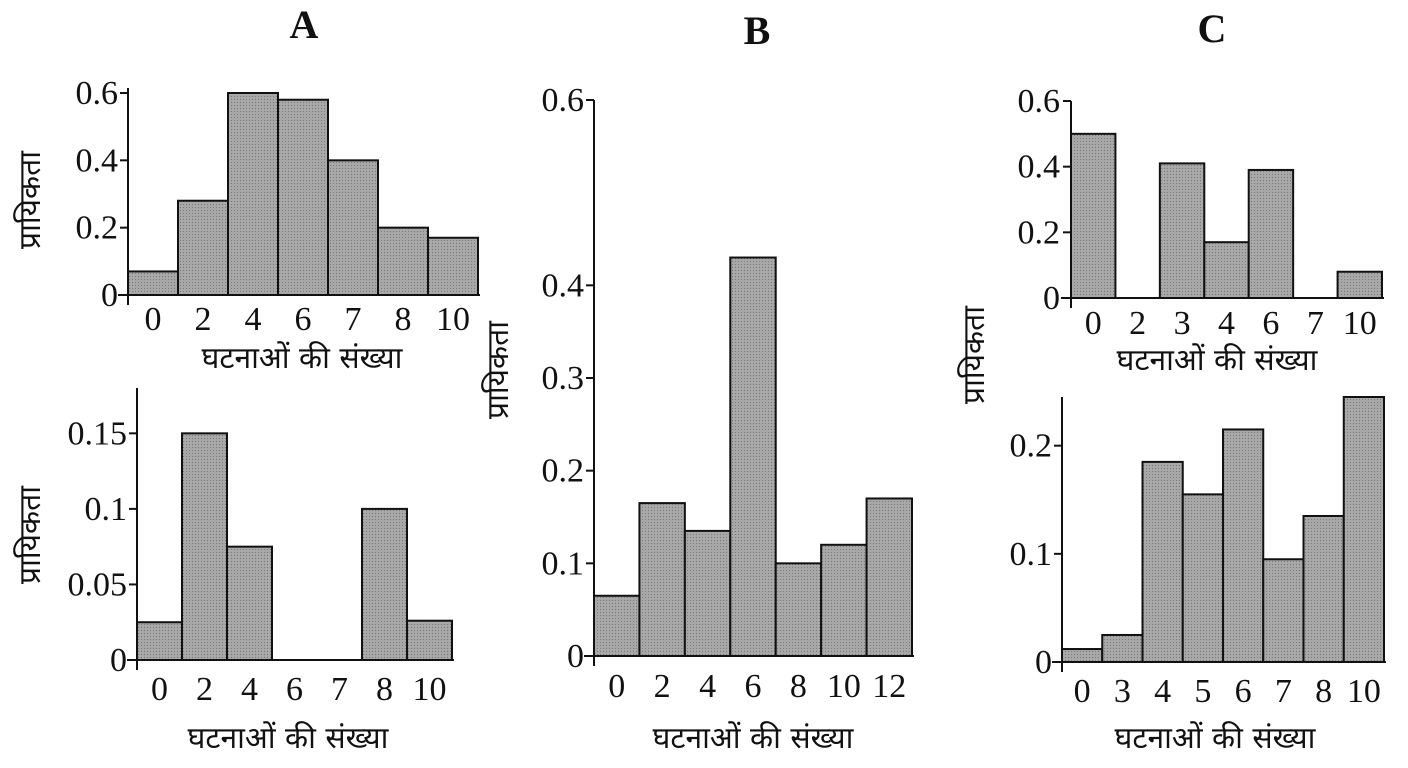  I want to click on panel-title-c: C, so click(1212, 28).